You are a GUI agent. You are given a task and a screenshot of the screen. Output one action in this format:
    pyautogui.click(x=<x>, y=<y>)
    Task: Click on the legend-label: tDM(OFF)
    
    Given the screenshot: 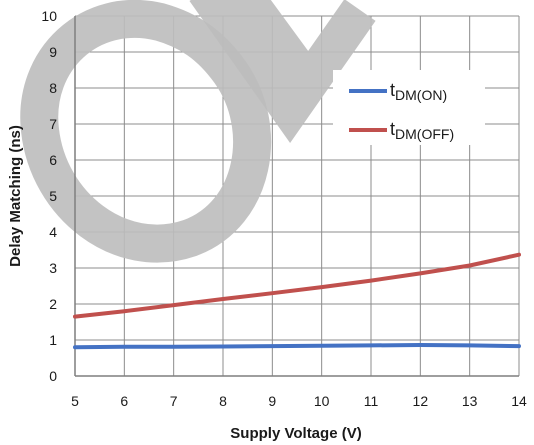 What is the action you would take?
    pyautogui.click(x=422, y=130)
    